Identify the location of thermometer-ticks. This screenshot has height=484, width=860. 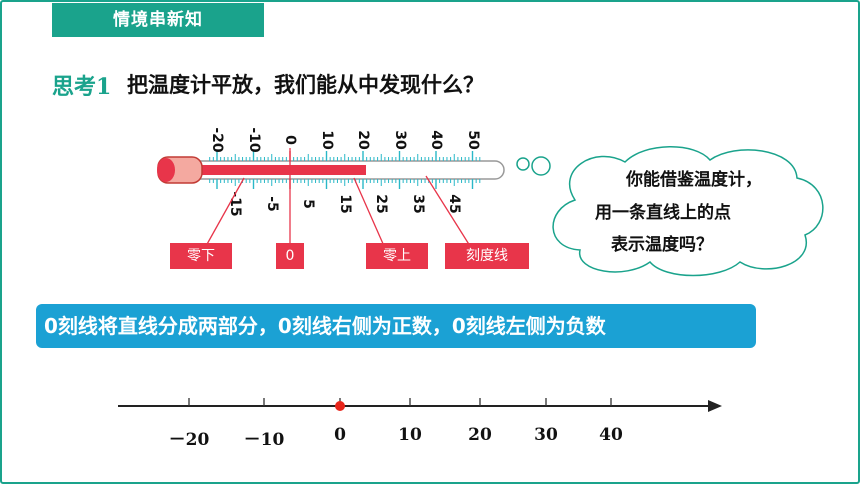
(345, 170).